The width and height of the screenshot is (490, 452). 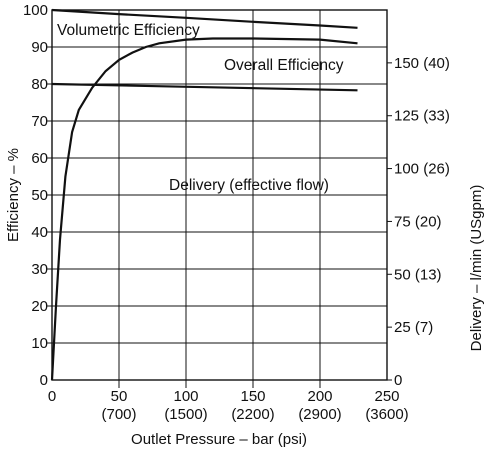 I want to click on delivery-label: Delivery (effective flow), so click(x=249, y=185).